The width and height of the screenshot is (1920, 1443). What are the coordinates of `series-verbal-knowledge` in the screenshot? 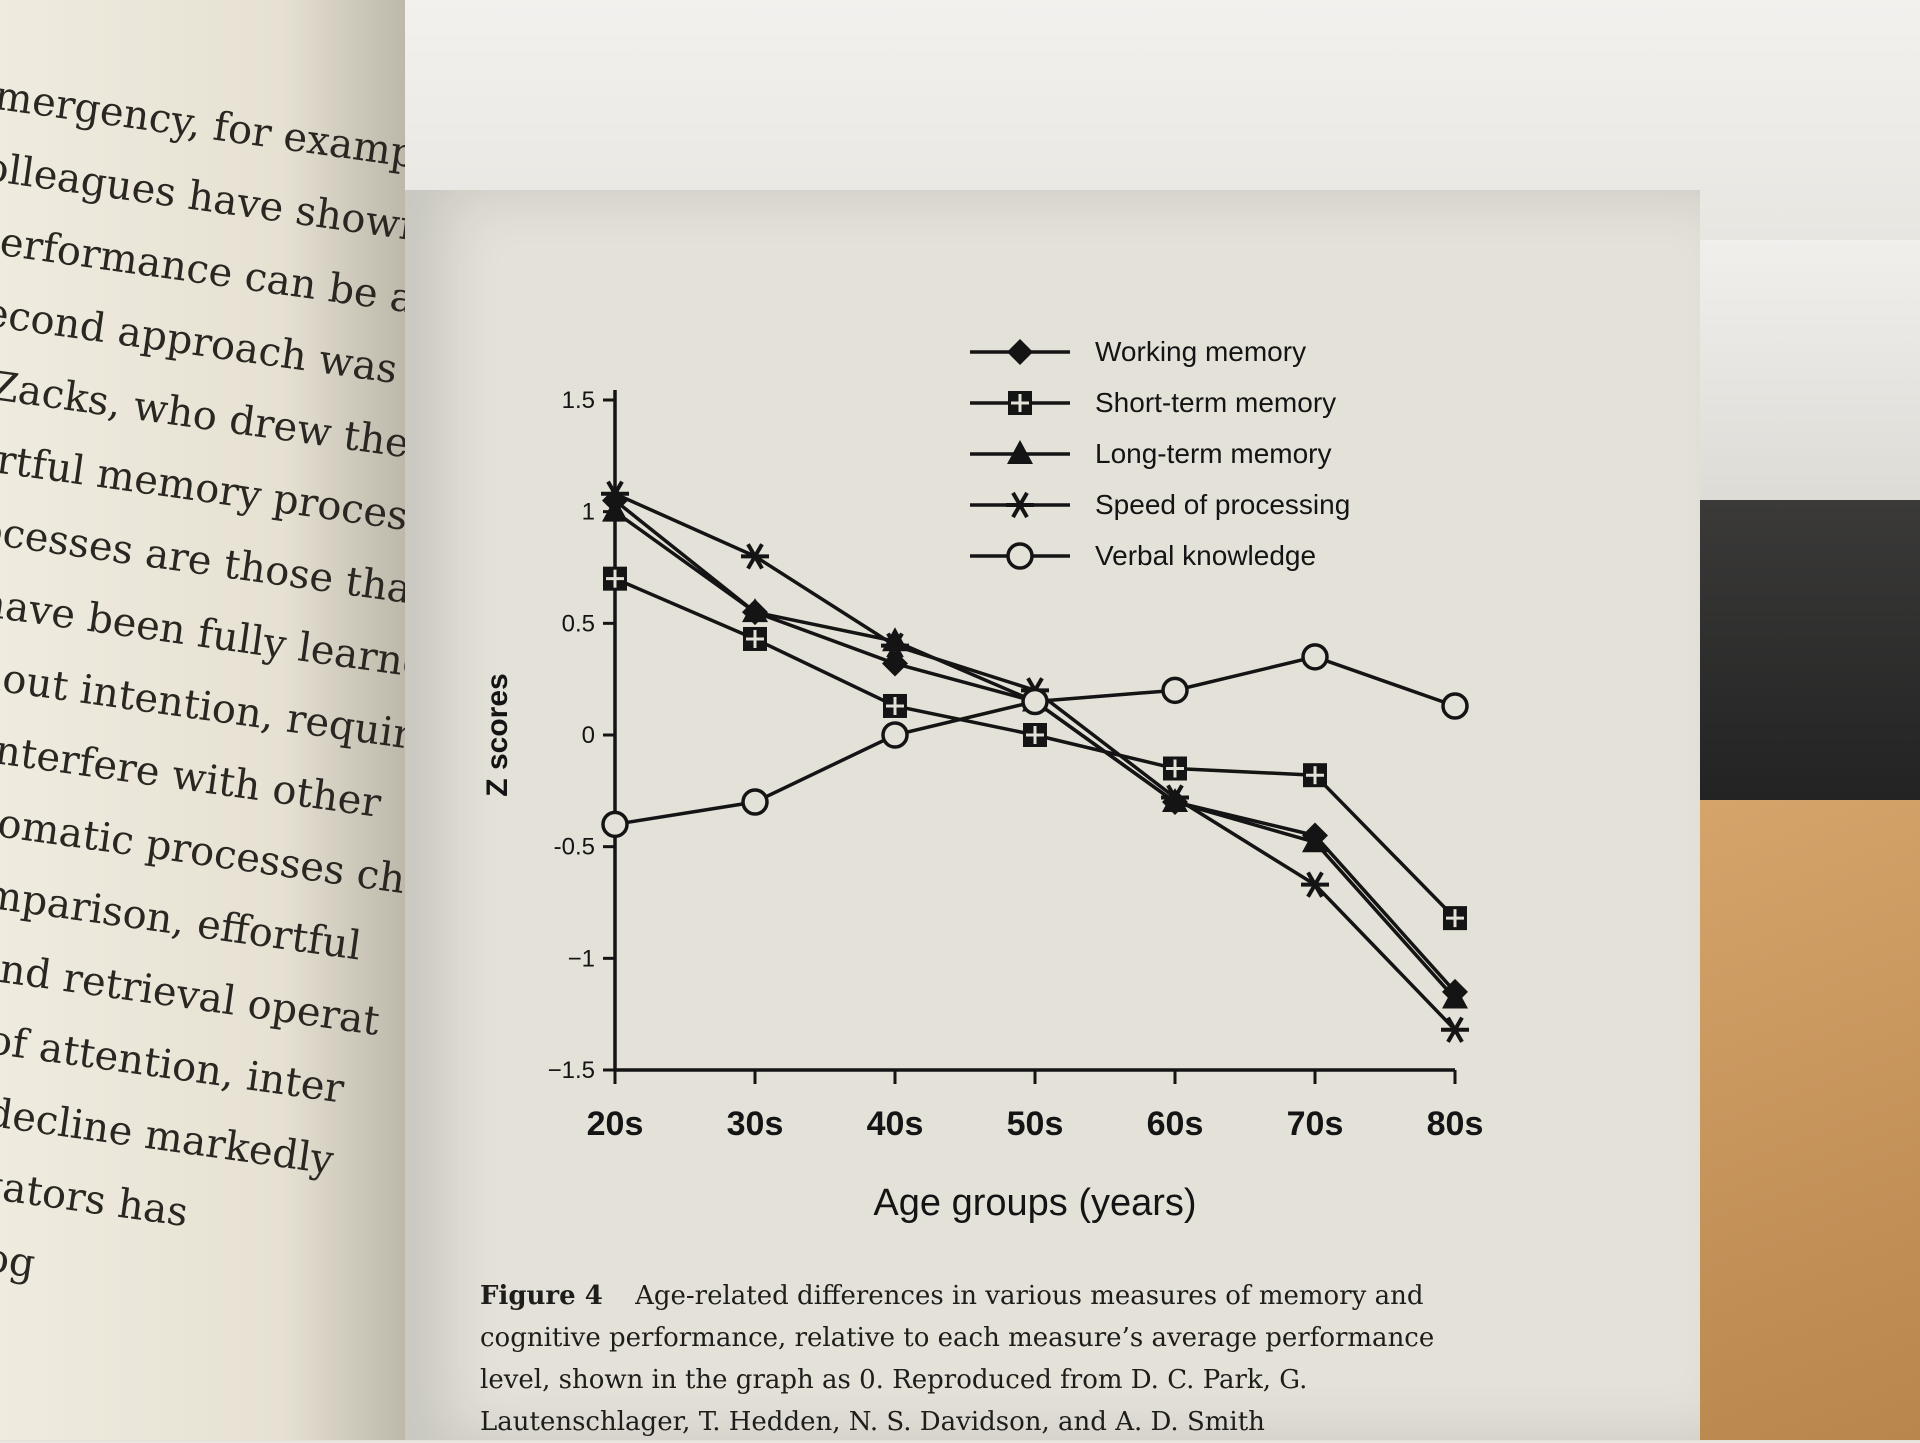 It's located at (1035, 741).